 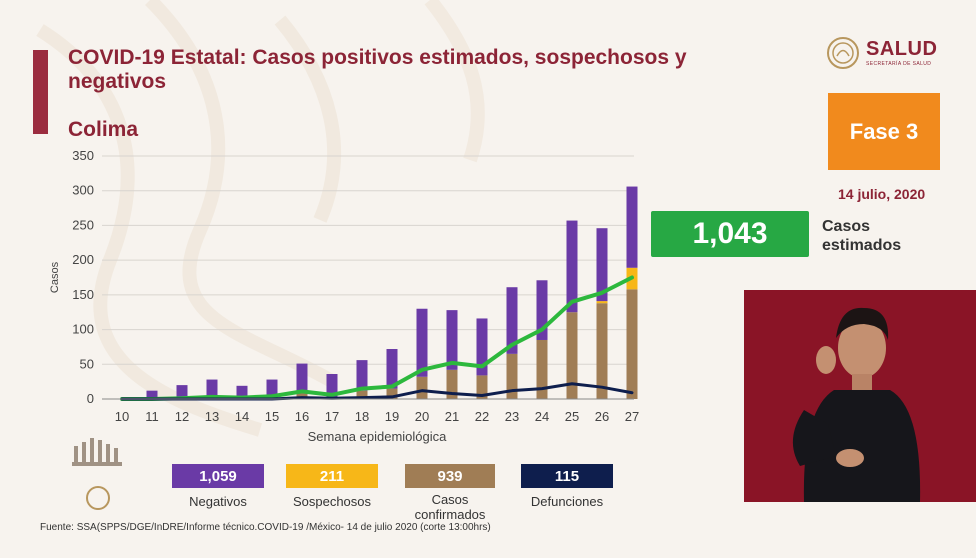 I want to click on emblem-icon, so click(x=843, y=53).